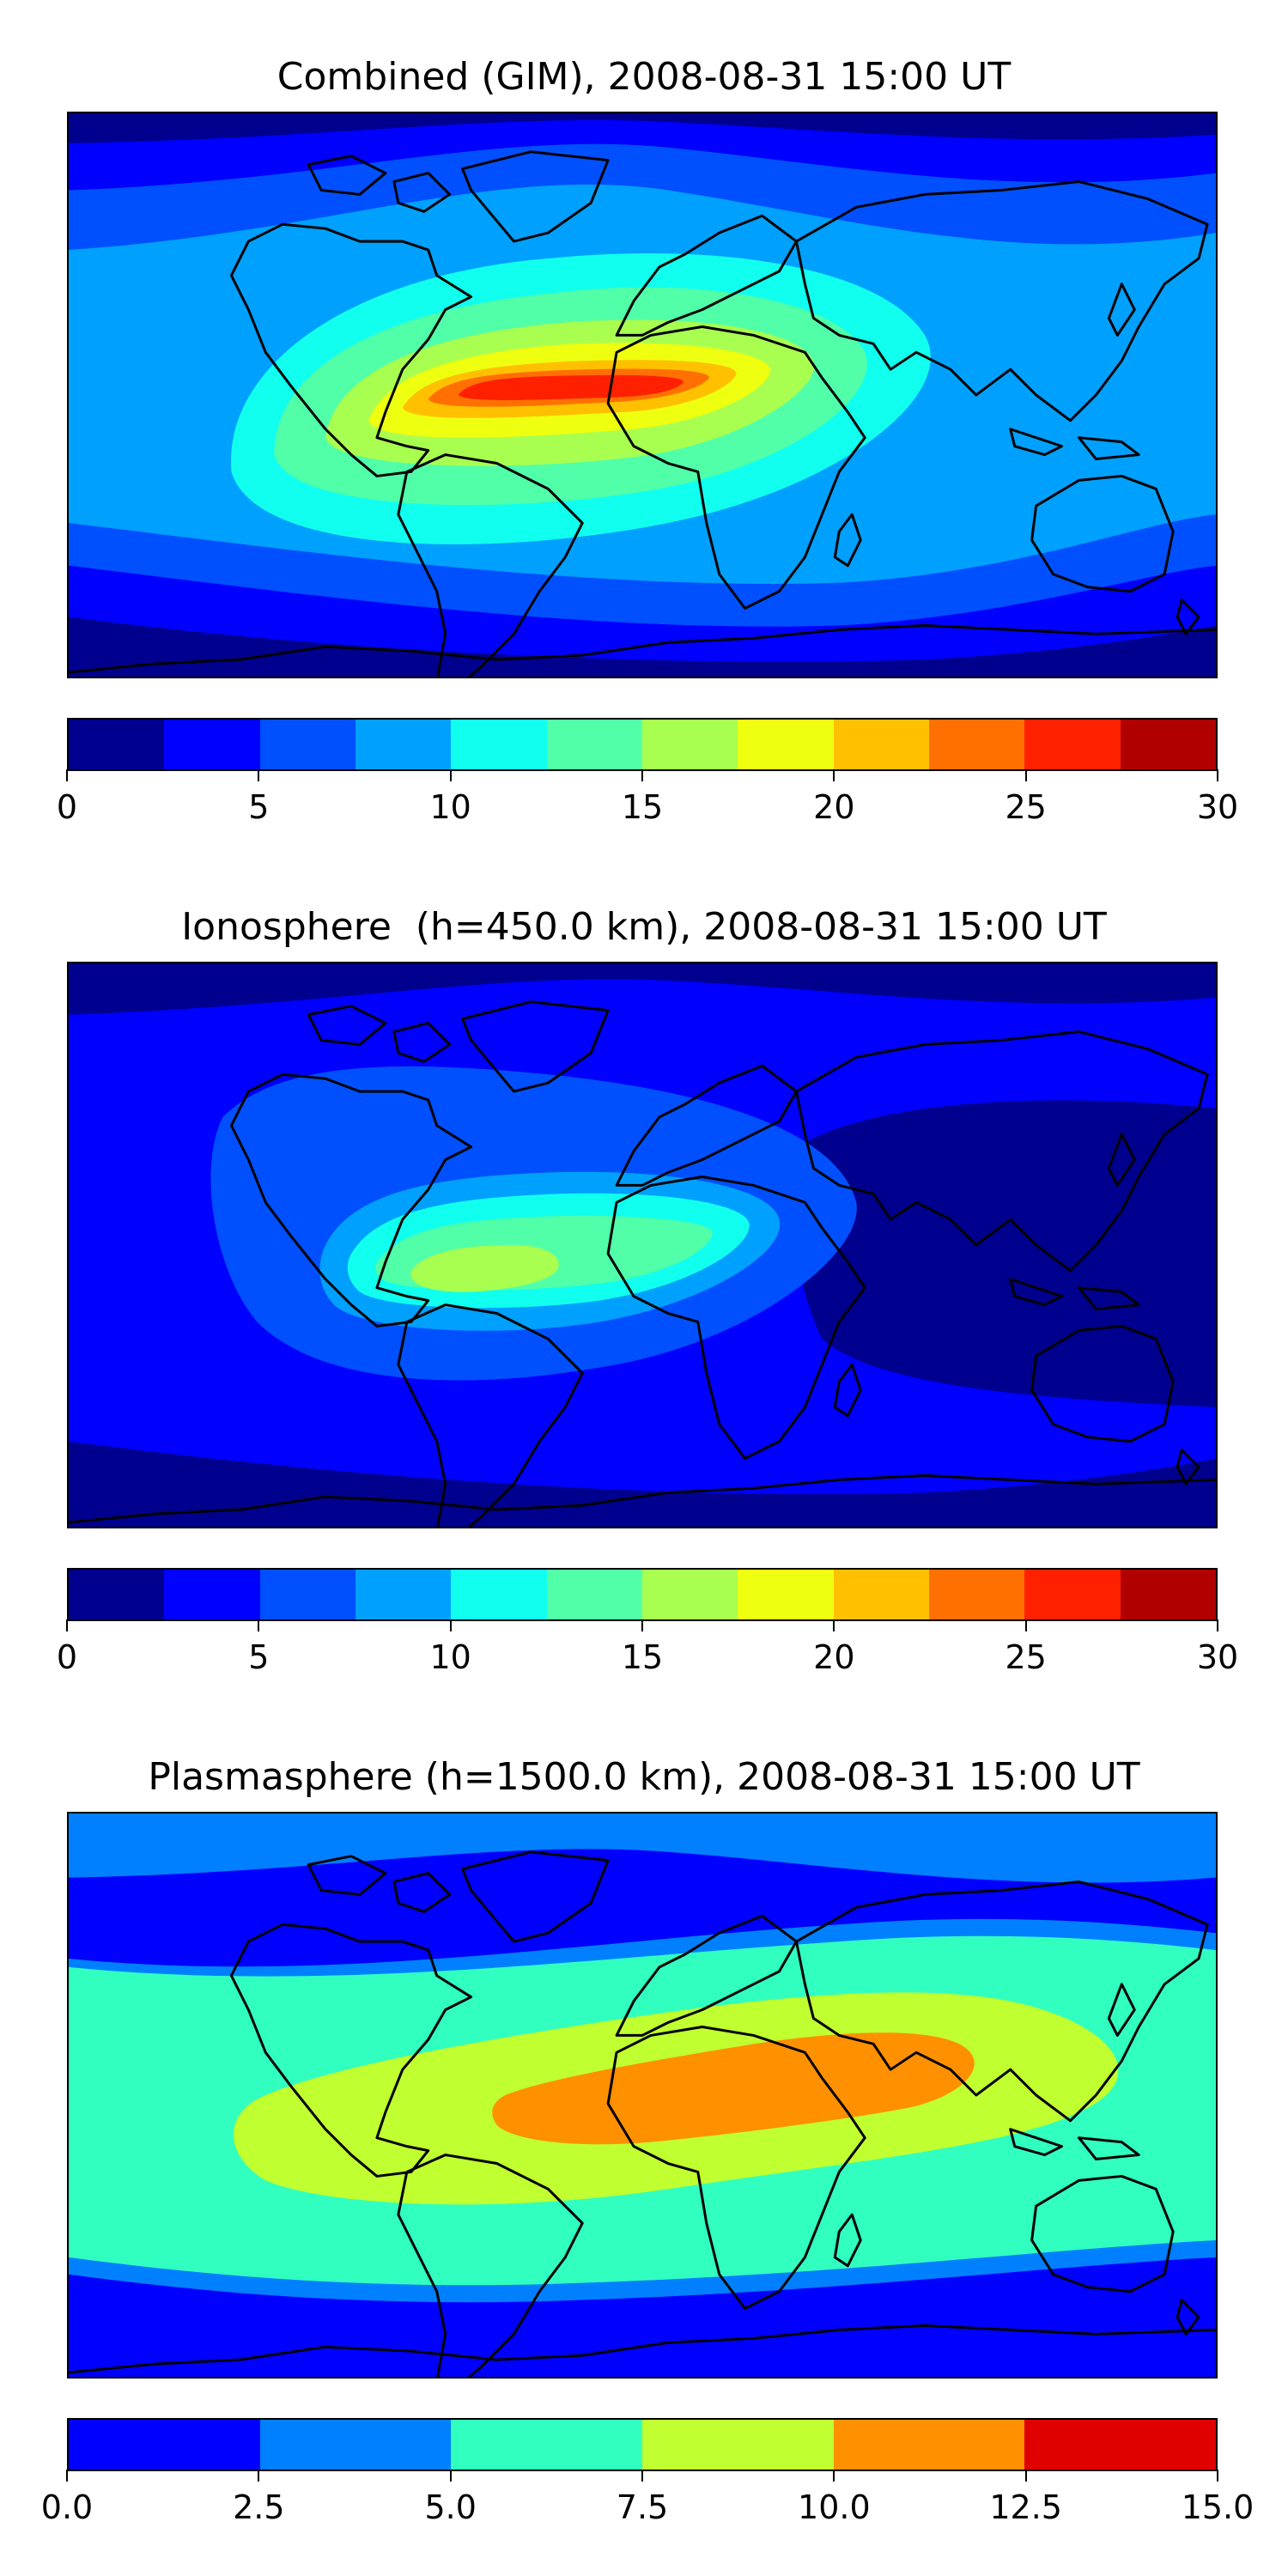  I want to click on colorbar-tick-label: 12.5, so click(1025, 2507).